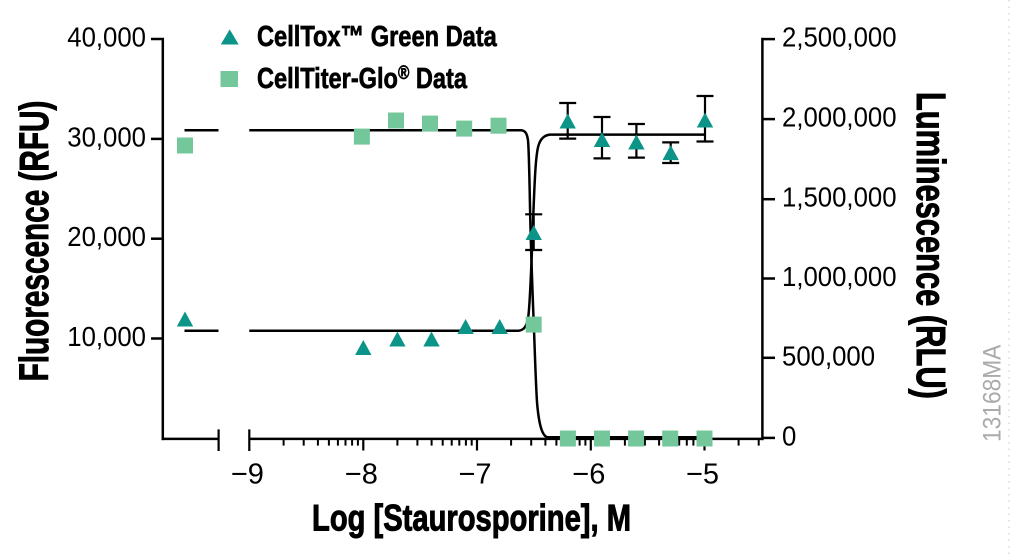 The width and height of the screenshot is (1016, 556). I want to click on svg-text: 1,500,000, so click(839, 197).